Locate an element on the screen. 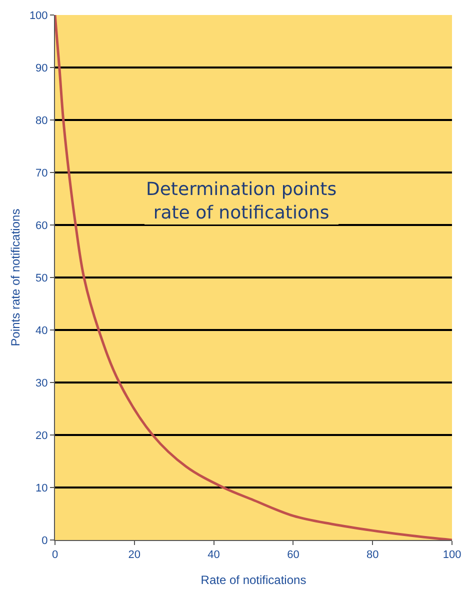 The height and width of the screenshot is (595, 471). y-tick-label: 100 is located at coordinates (38, 16).